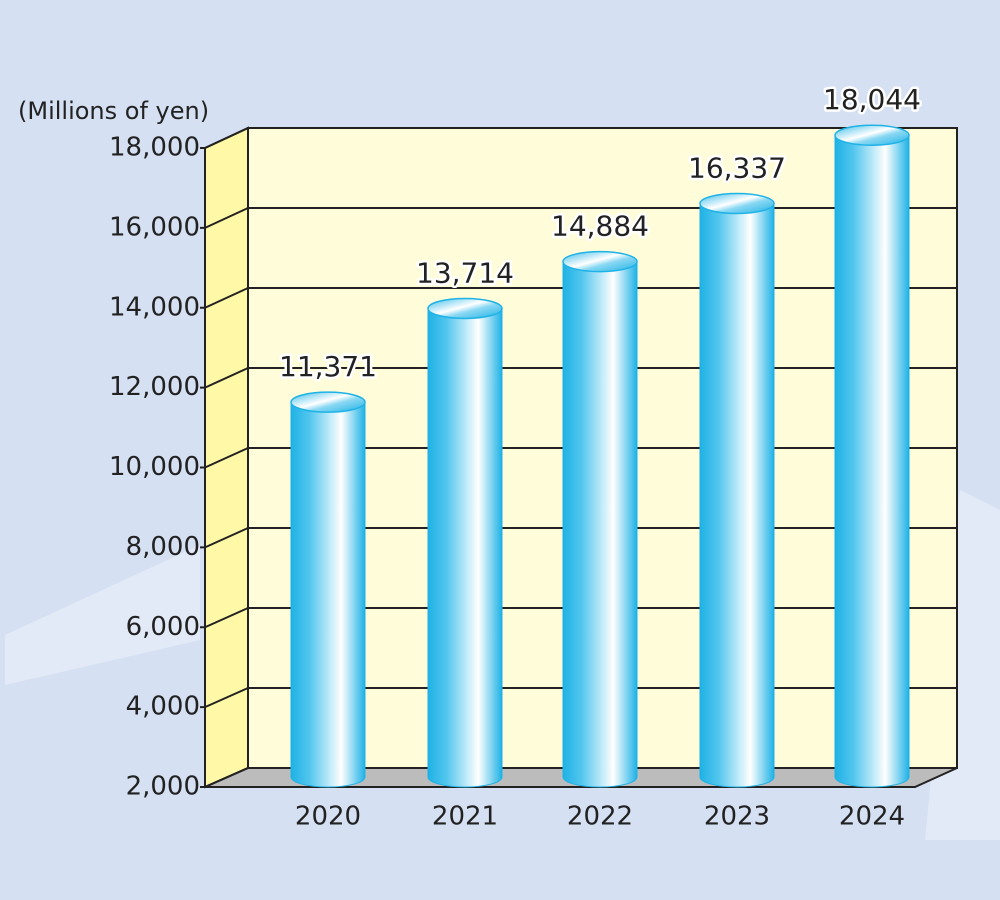  What do you see at coordinates (163, 547) in the screenshot?
I see `y-tick-label: 8,000` at bounding box center [163, 547].